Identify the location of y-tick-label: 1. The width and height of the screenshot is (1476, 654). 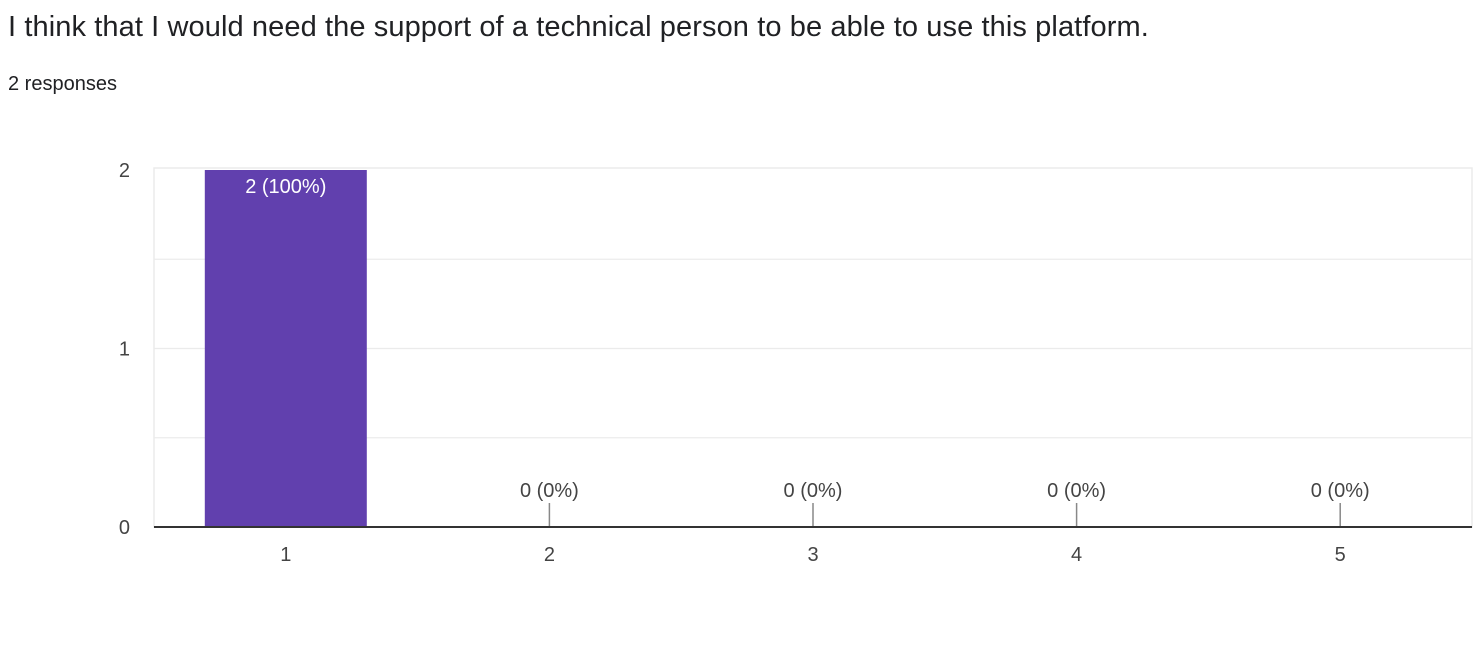
(124, 350).